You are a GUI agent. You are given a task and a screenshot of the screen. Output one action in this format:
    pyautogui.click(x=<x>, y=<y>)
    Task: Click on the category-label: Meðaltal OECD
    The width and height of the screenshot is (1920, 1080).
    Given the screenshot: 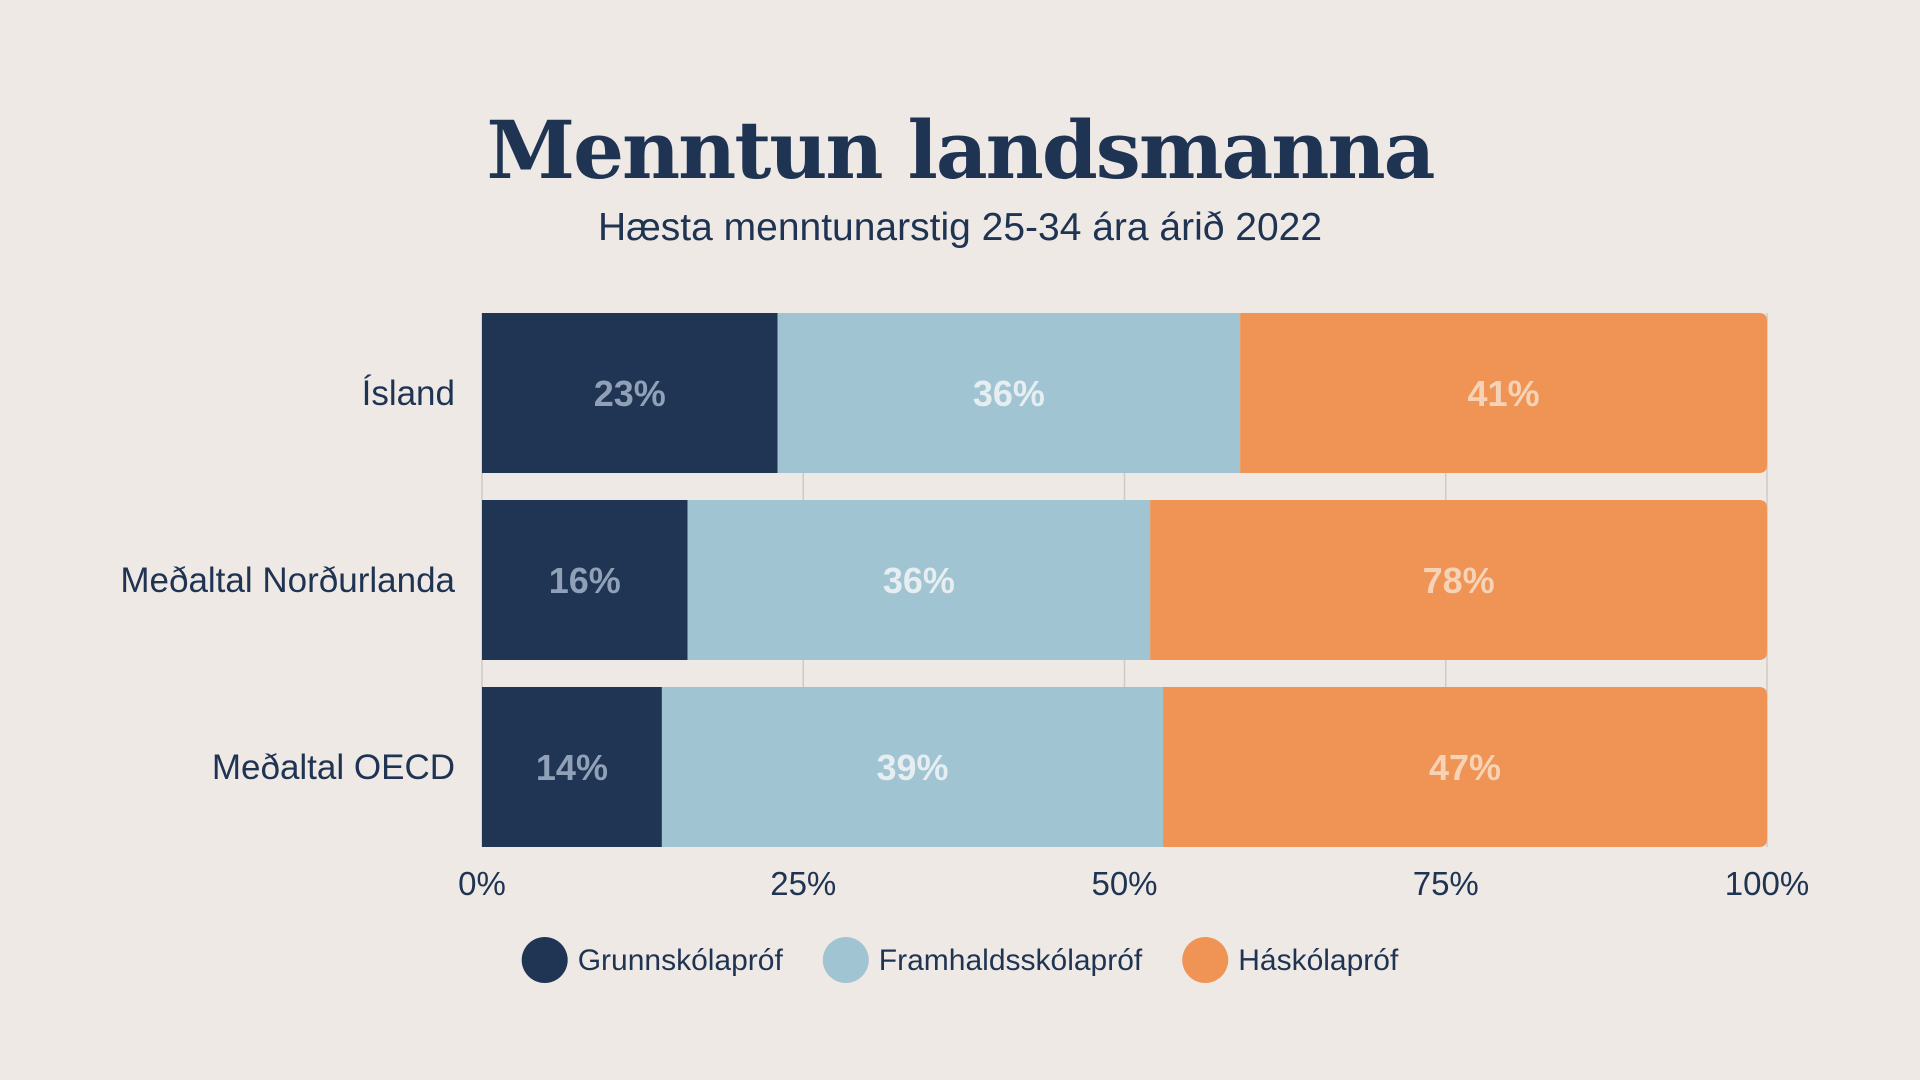 What is the action you would take?
    pyautogui.click(x=333, y=767)
    